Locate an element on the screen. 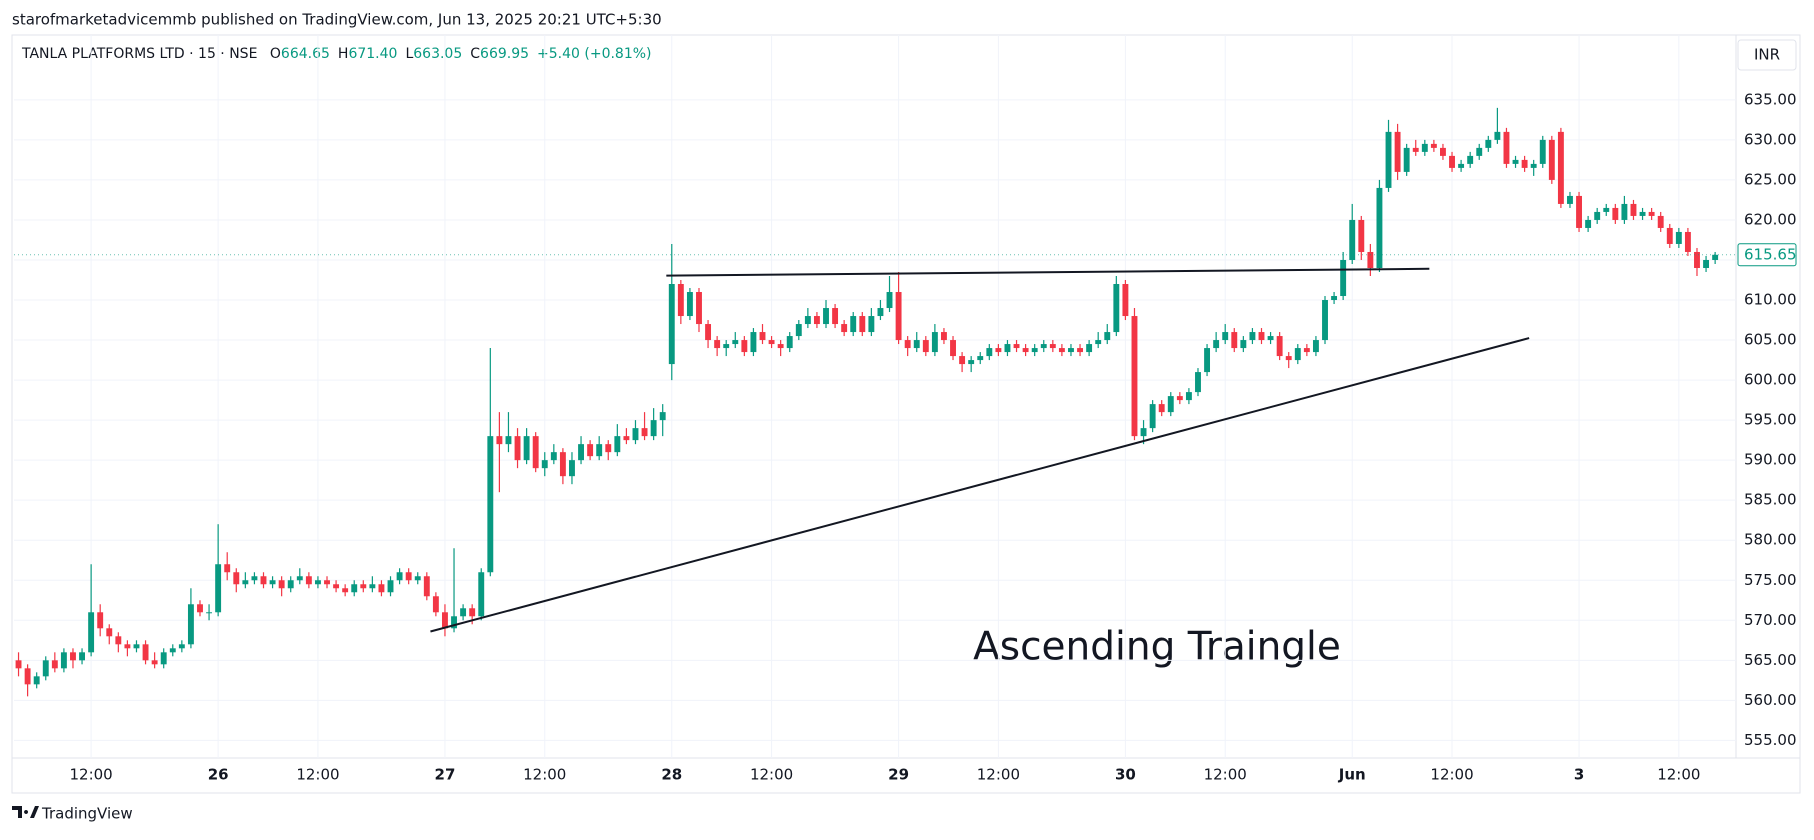 This screenshot has width=1814, height=840. y-tick-label: 565.00 is located at coordinates (1770, 660).